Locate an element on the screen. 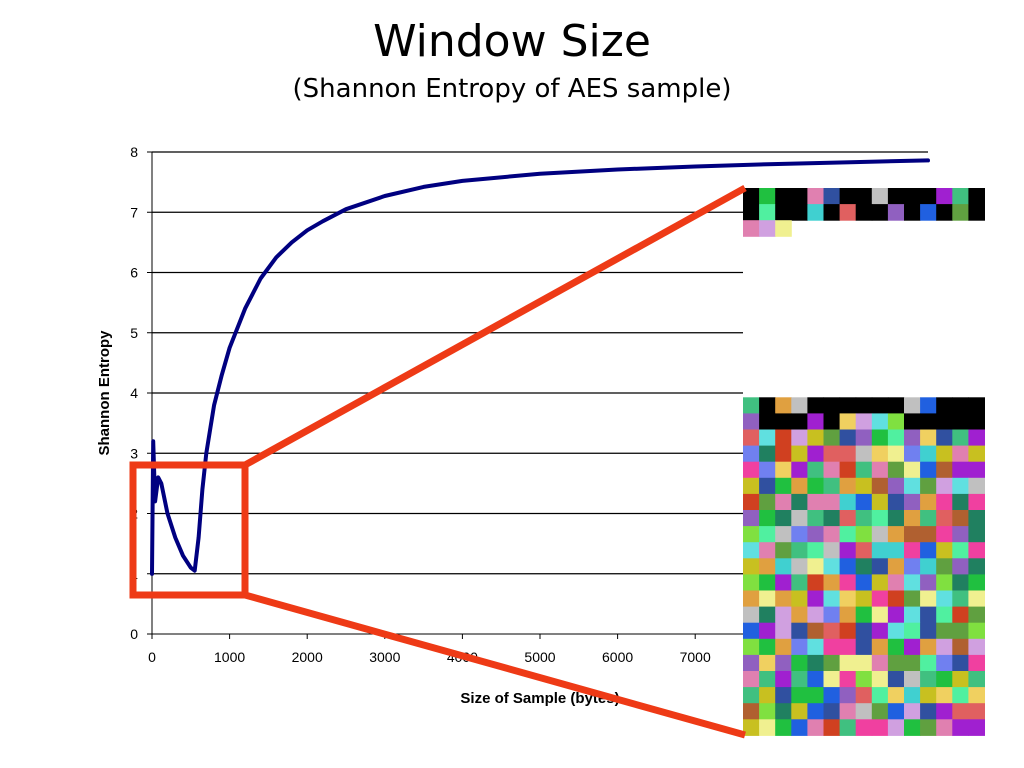  x-tick-label: 5000 is located at coordinates (539, 657).